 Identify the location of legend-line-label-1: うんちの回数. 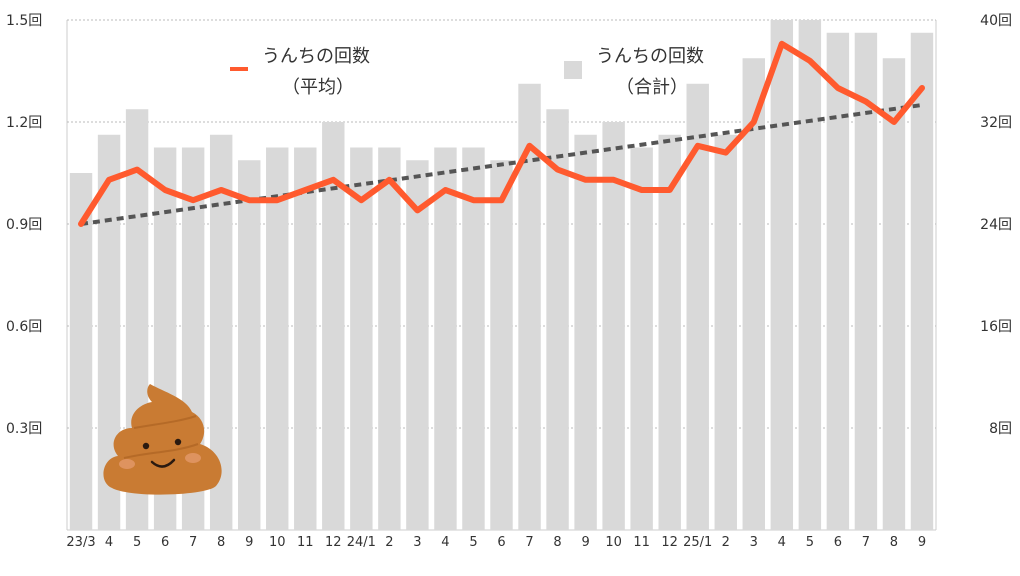
(316, 56).